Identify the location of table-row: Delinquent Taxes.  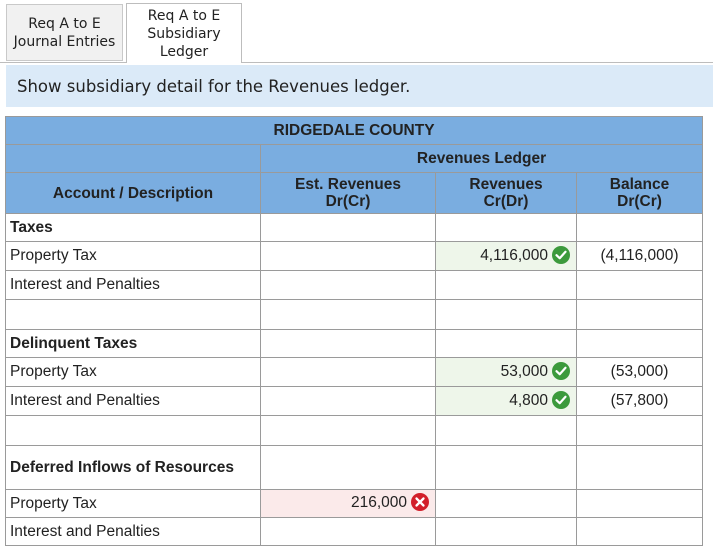
(354, 343).